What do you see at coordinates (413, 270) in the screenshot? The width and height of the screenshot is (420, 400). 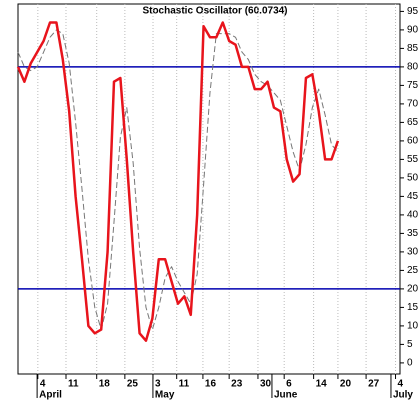 I see `y-tick-label: 25` at bounding box center [413, 270].